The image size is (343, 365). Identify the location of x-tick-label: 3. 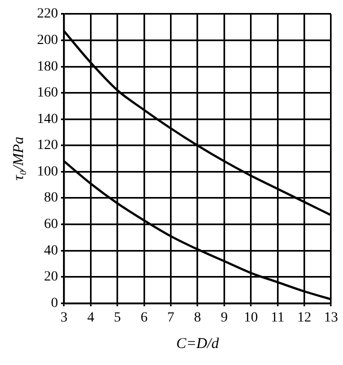
(64, 318).